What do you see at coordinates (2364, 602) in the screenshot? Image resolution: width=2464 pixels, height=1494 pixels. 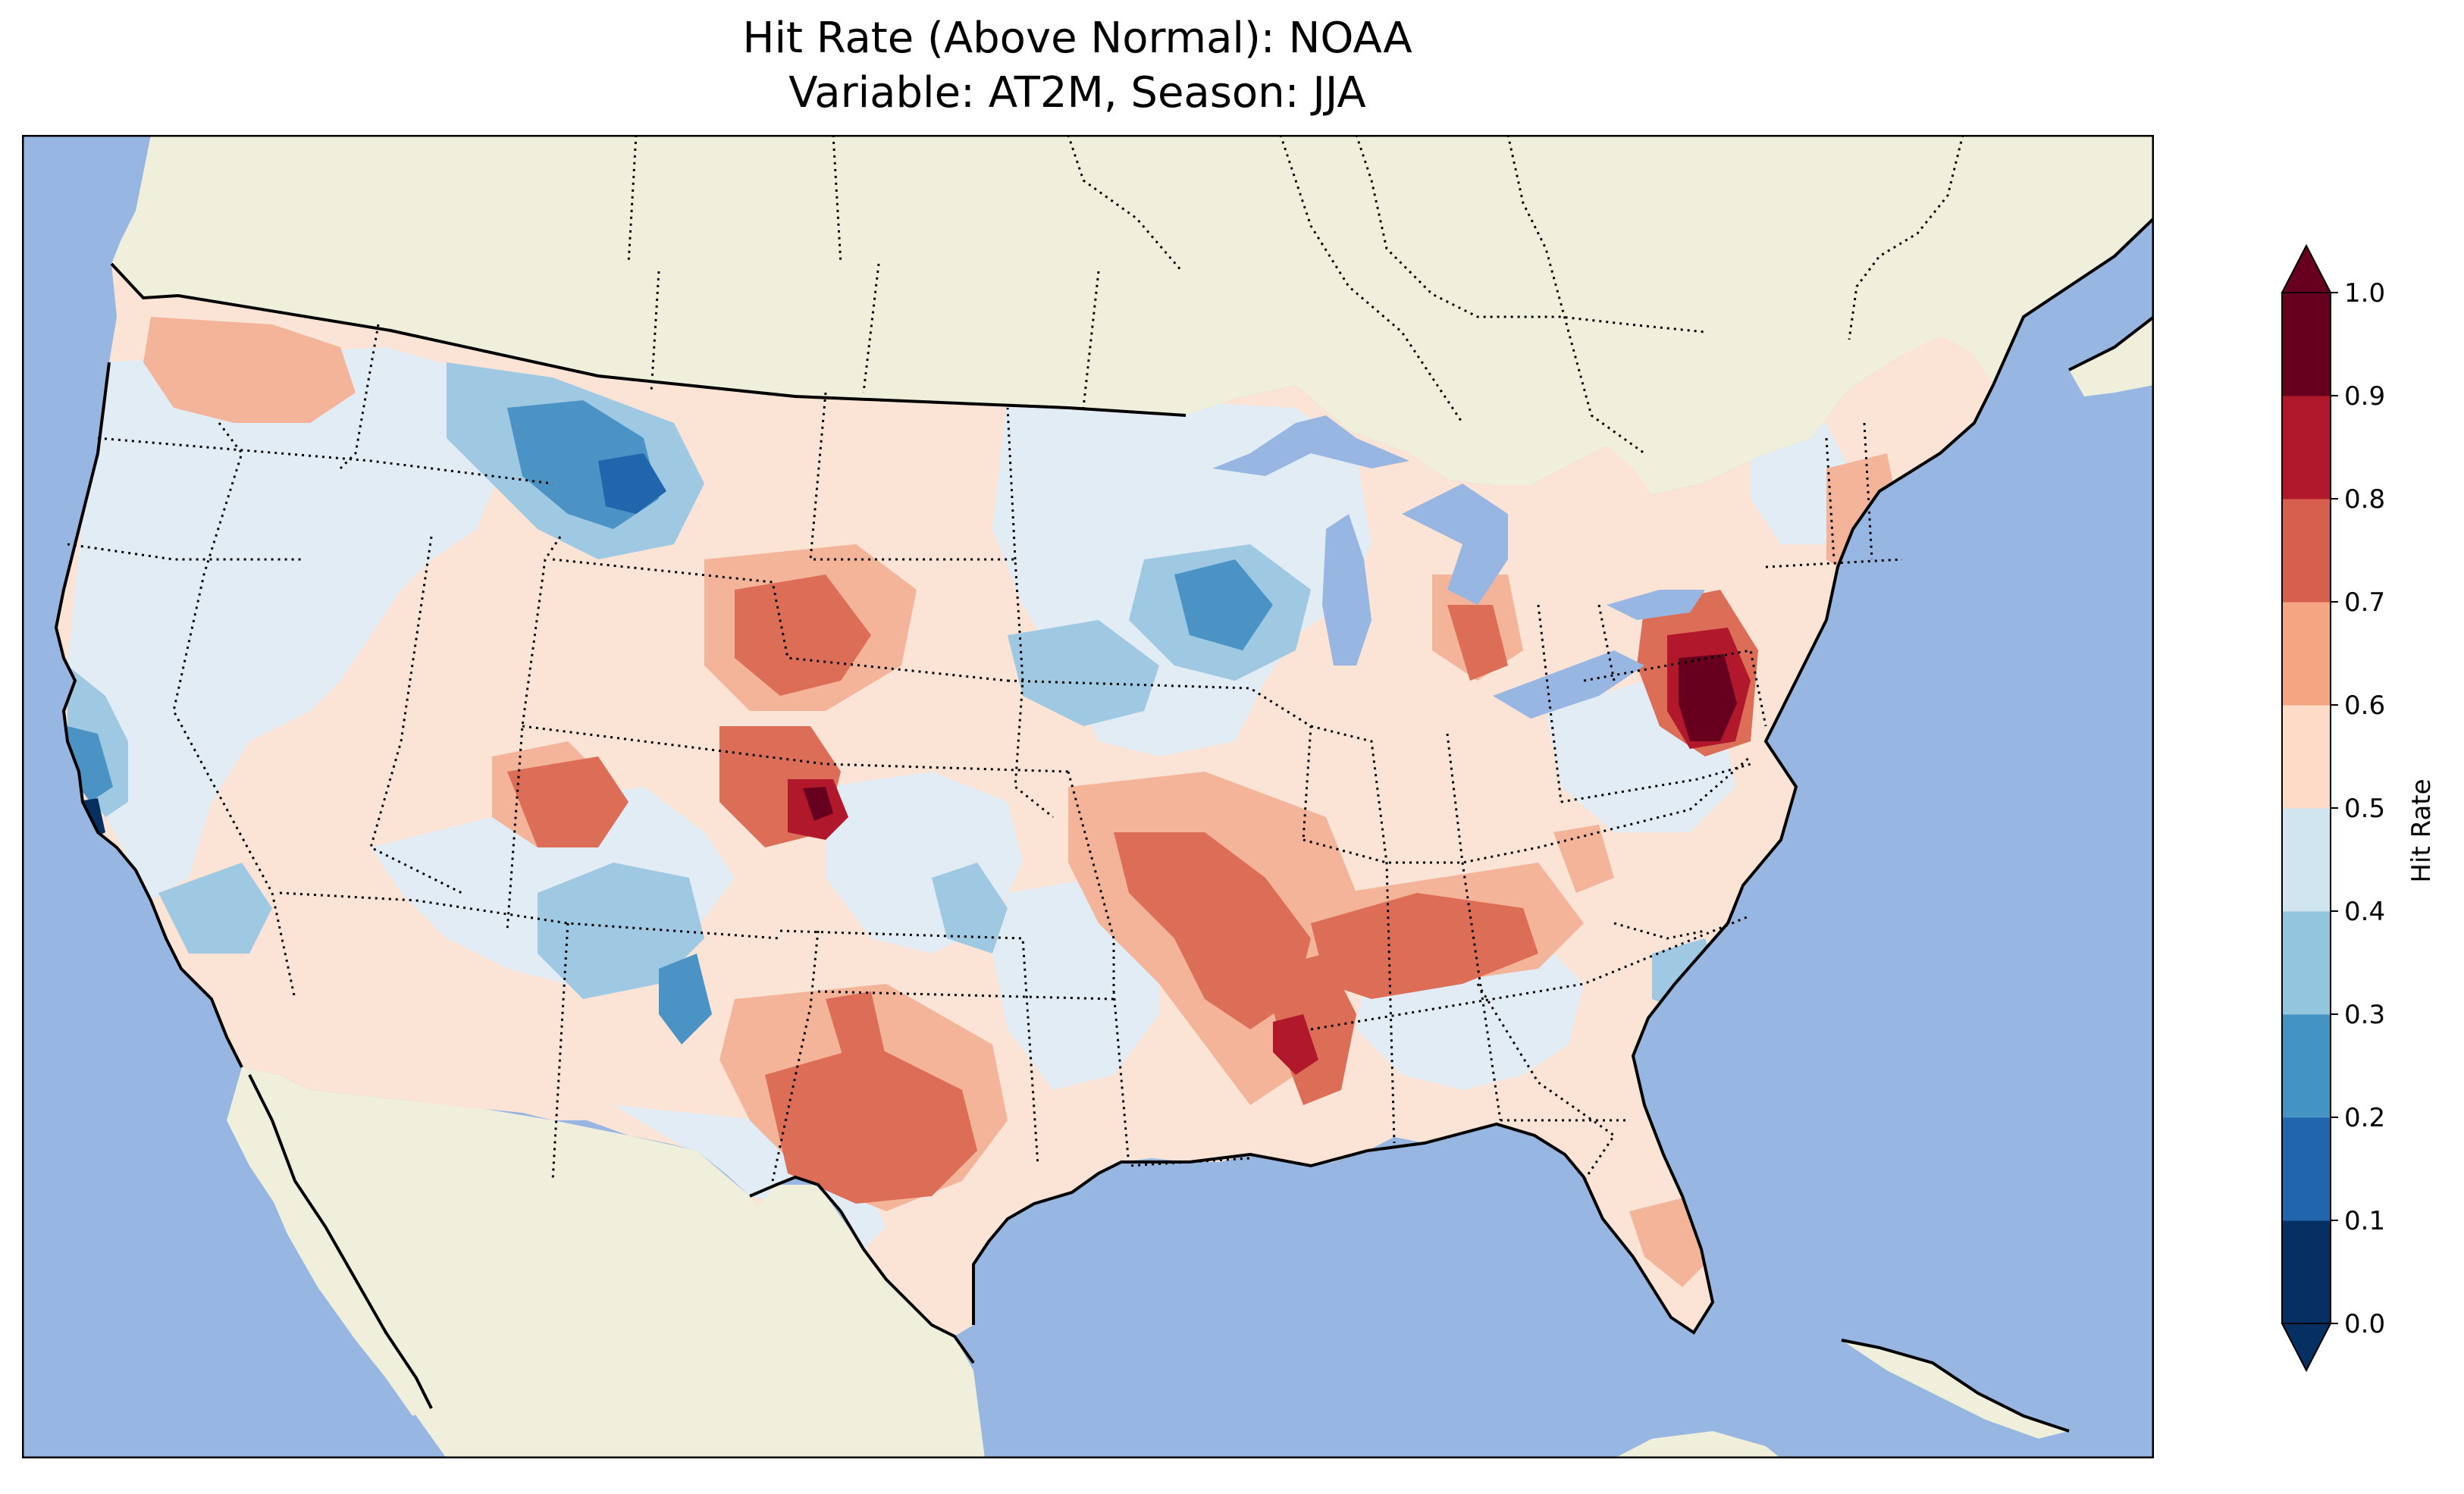 I see `colorbar-tick-label: 0.7` at bounding box center [2364, 602].